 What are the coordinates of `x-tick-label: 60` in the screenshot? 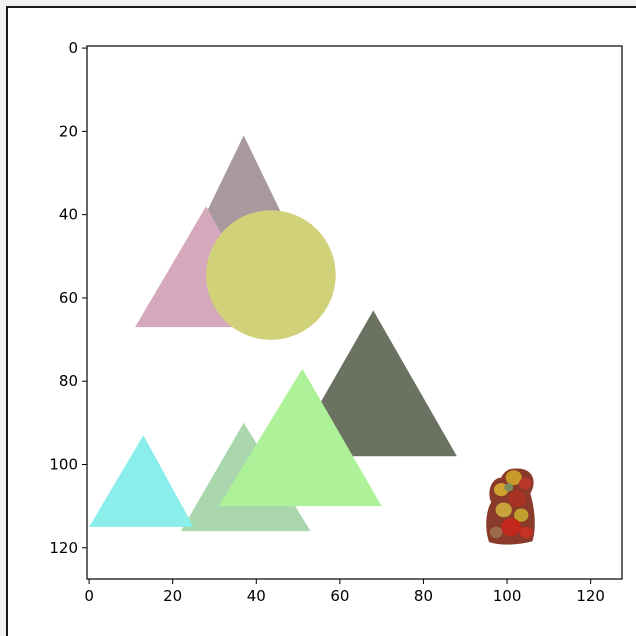 It's located at (339, 596).